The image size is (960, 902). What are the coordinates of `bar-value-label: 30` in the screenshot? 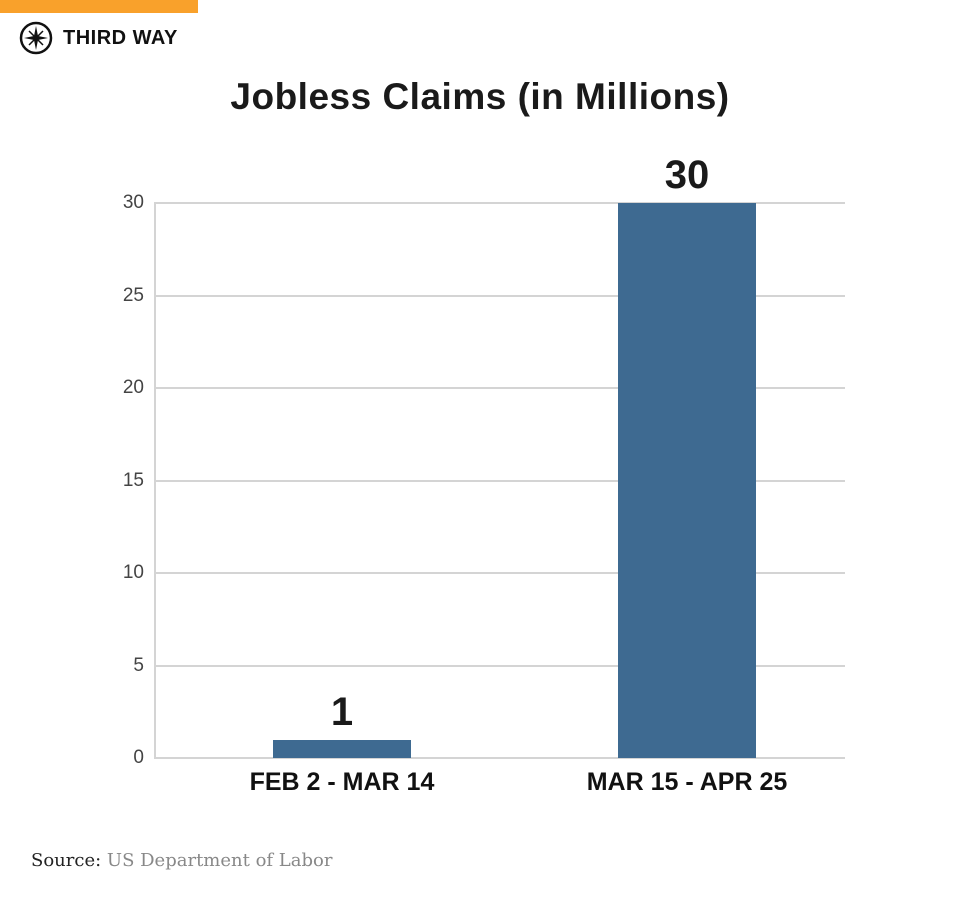 It's located at (687, 175).